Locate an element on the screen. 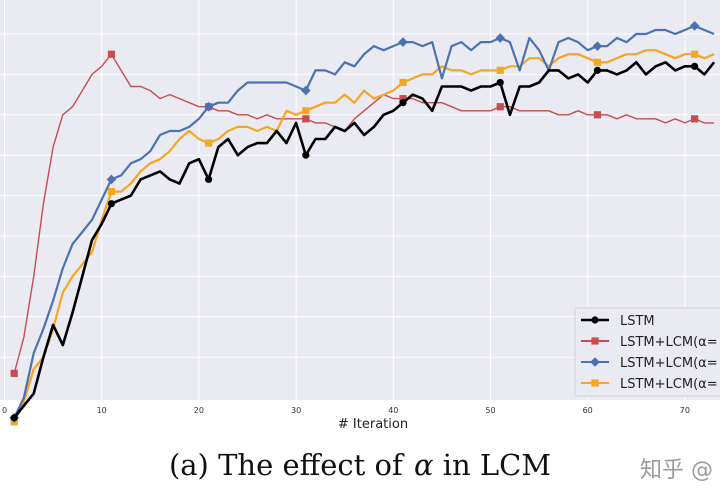 The height and width of the screenshot is (502, 720). legend: LSTM LSTM+LCM(α= LSTM+LCM(α= LSTM+LCM(α= is located at coordinates (647, 352).